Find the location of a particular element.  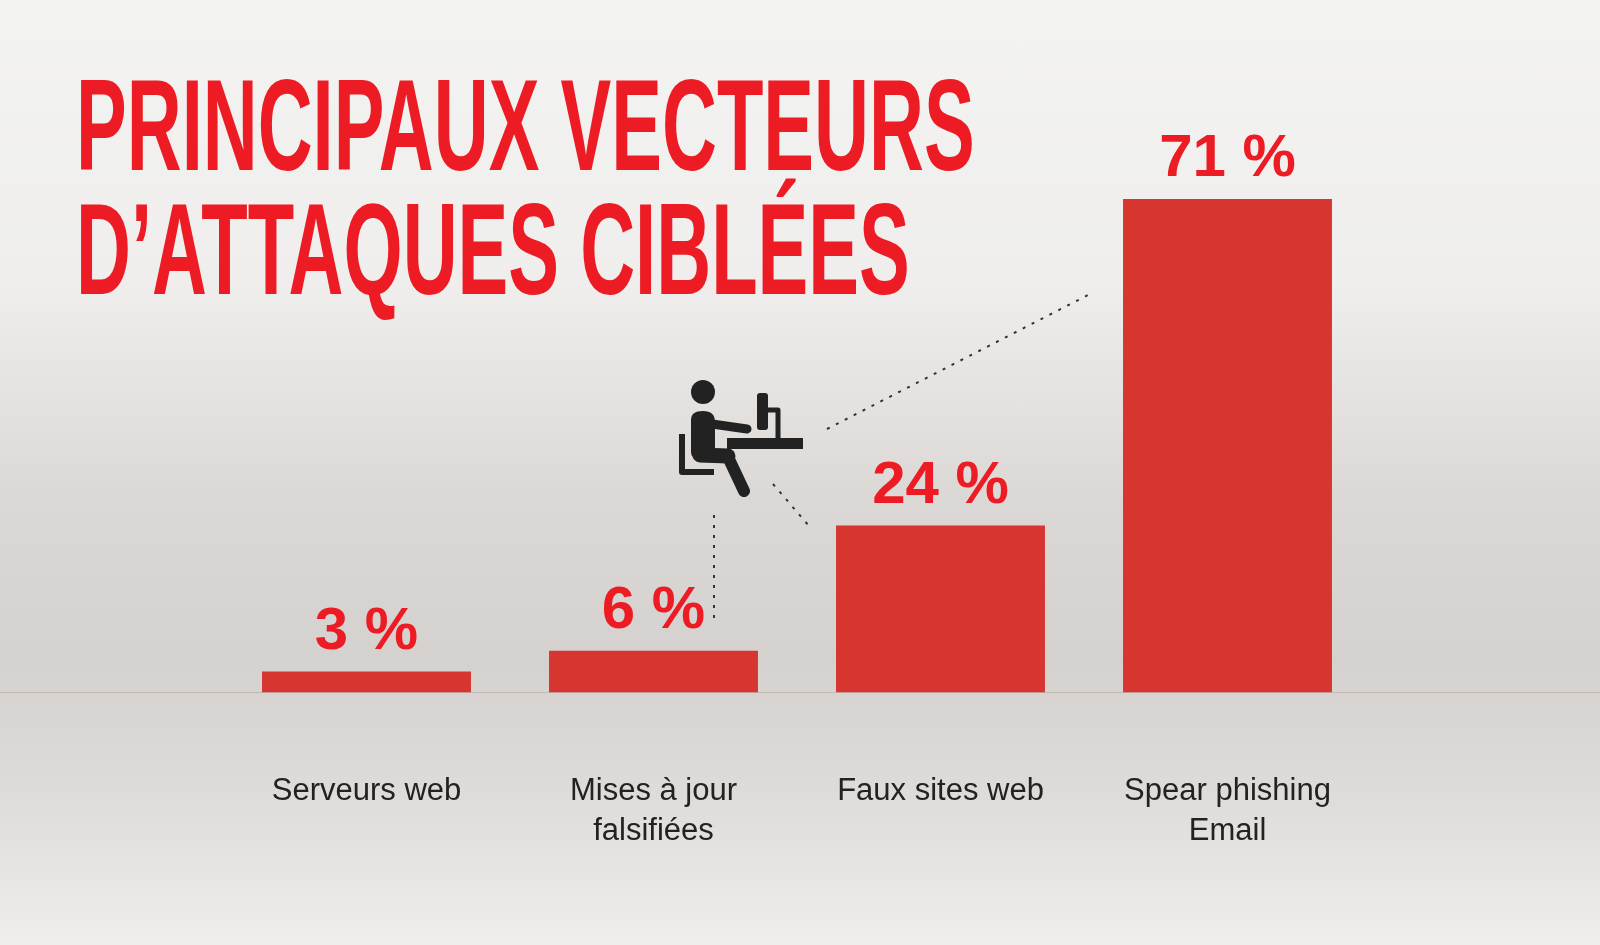

data-label: 71 % is located at coordinates (1227, 155).